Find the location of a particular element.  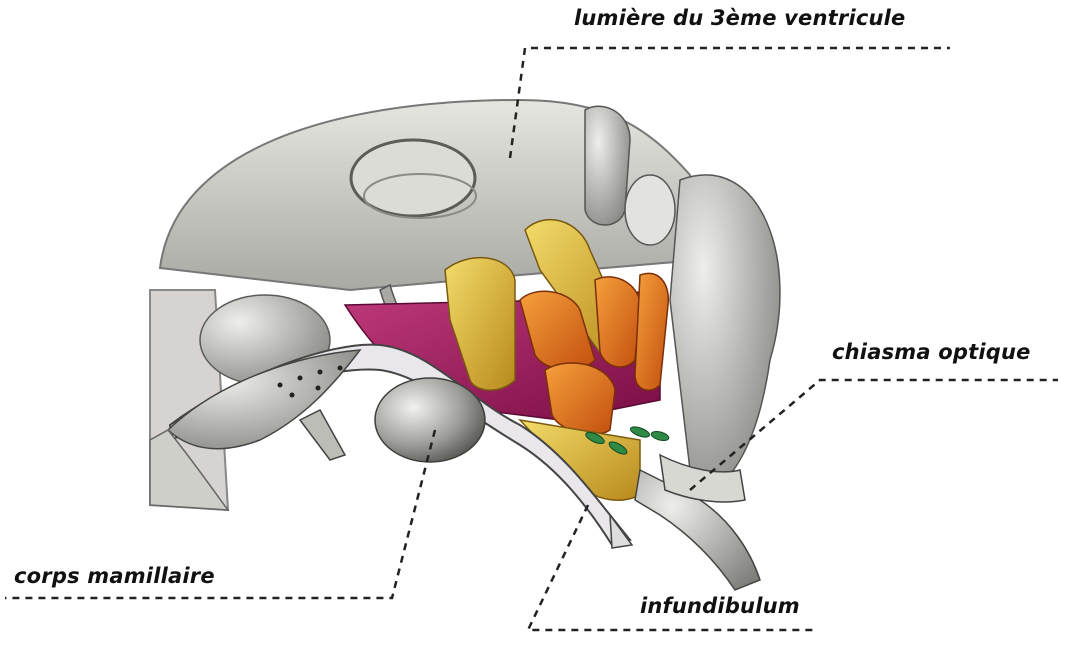

leader-mamillary is located at coordinates (221, 514).